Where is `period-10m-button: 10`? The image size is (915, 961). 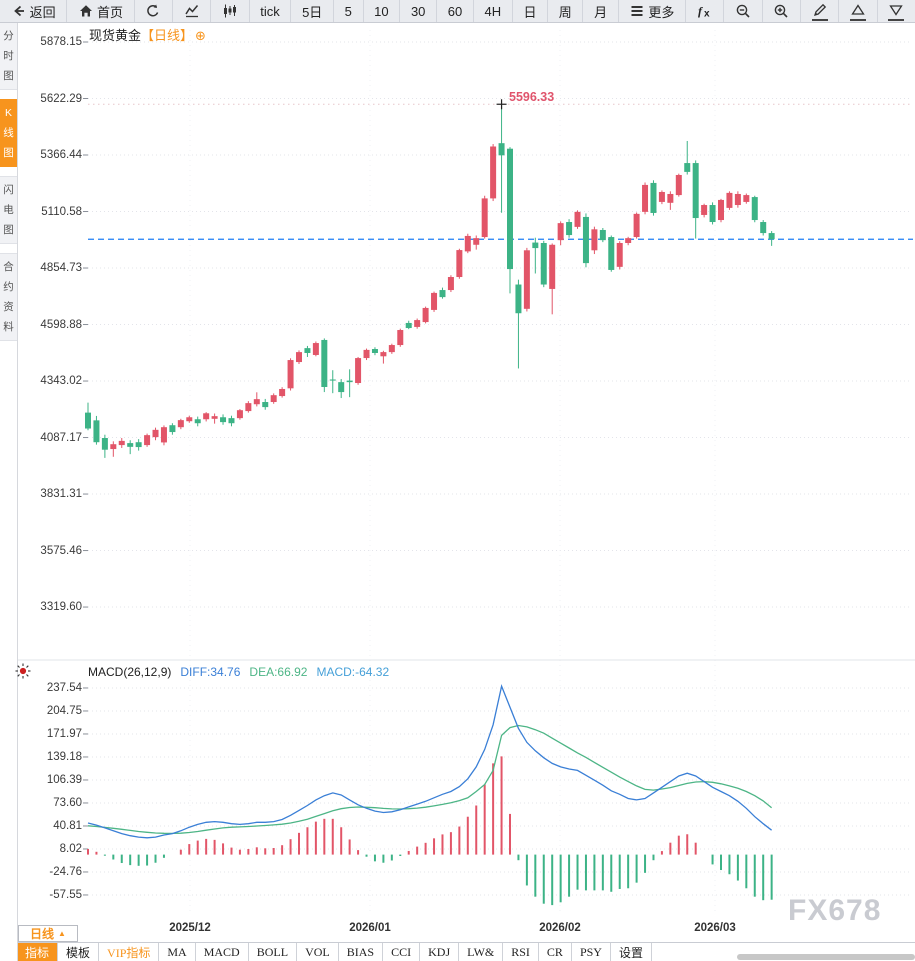
period-10m-button: 10 is located at coordinates (382, 11).